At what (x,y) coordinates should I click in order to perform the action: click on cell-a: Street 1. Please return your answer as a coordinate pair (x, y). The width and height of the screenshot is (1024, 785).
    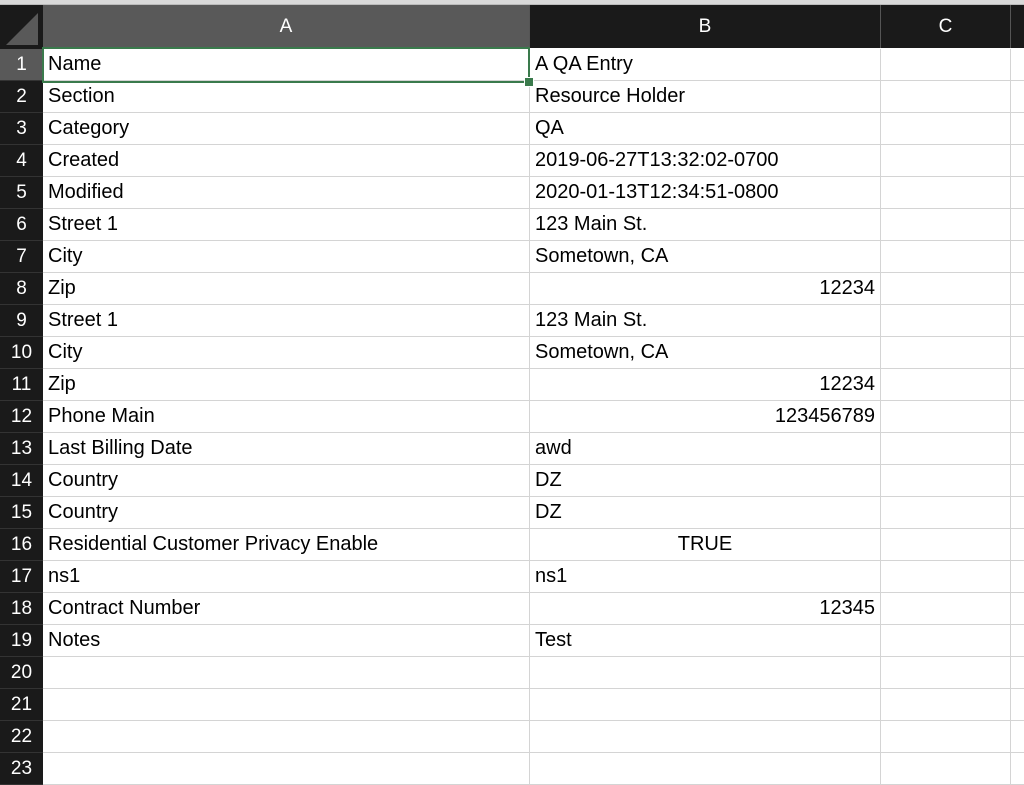
    Looking at the image, I should click on (286, 225).